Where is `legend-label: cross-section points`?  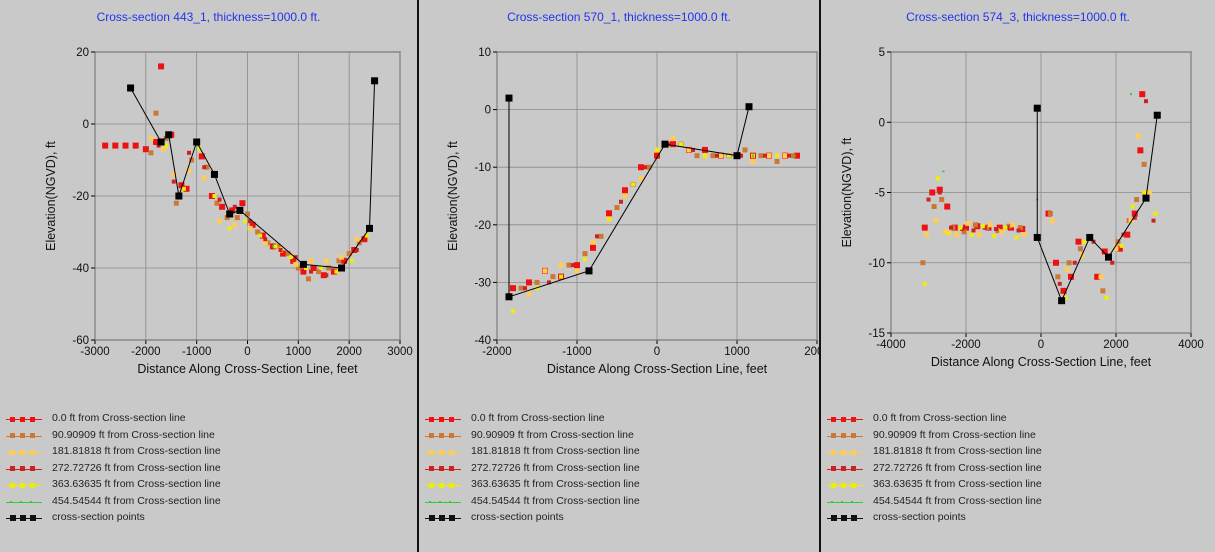
legend-label: cross-section points is located at coordinates (98, 517).